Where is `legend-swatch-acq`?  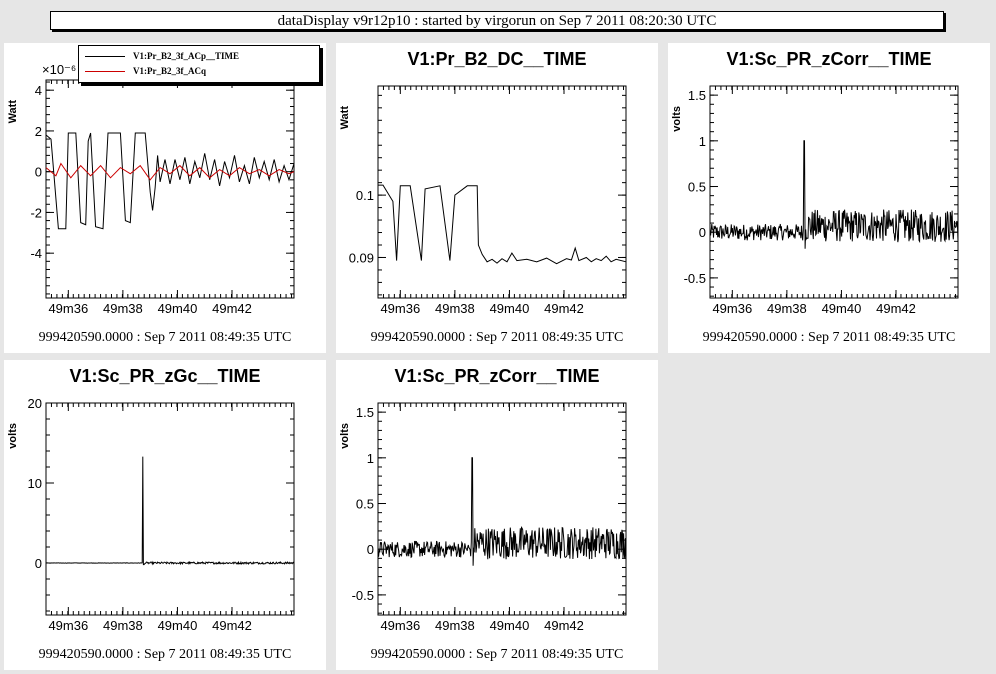
legend-swatch-acq is located at coordinates (105, 72).